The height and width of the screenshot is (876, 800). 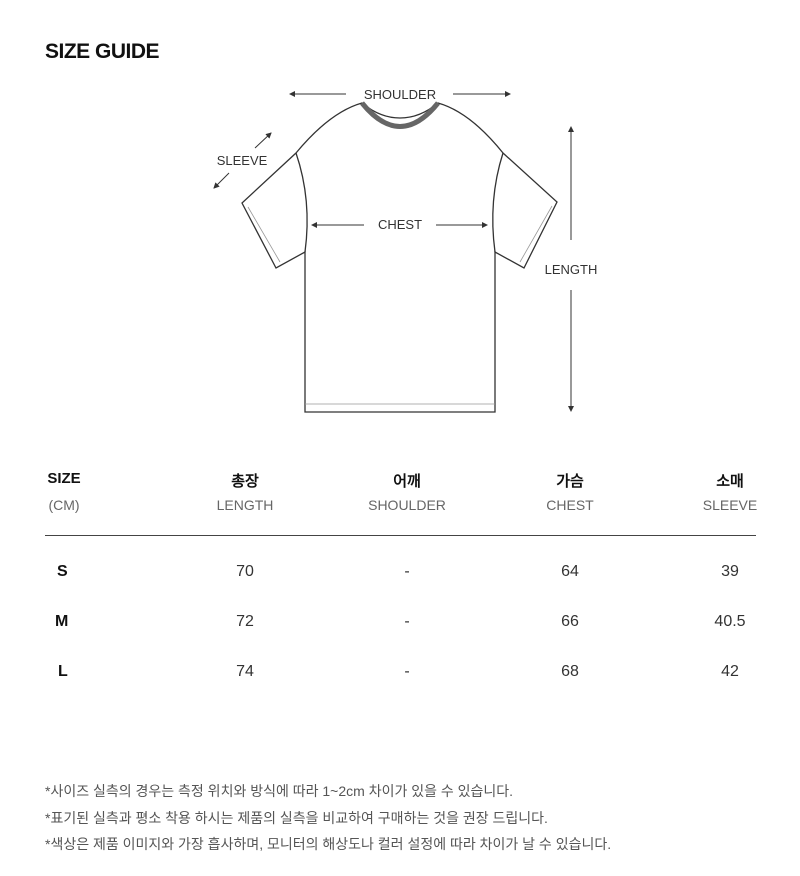 What do you see at coordinates (571, 269) in the screenshot?
I see `length-label: LENGTH` at bounding box center [571, 269].